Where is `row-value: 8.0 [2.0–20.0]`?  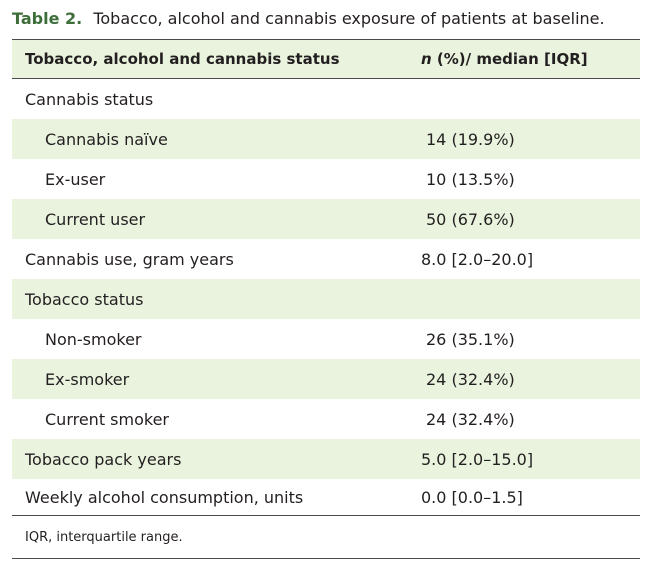
row-value: 8.0 [2.0–20.0] is located at coordinates (477, 259).